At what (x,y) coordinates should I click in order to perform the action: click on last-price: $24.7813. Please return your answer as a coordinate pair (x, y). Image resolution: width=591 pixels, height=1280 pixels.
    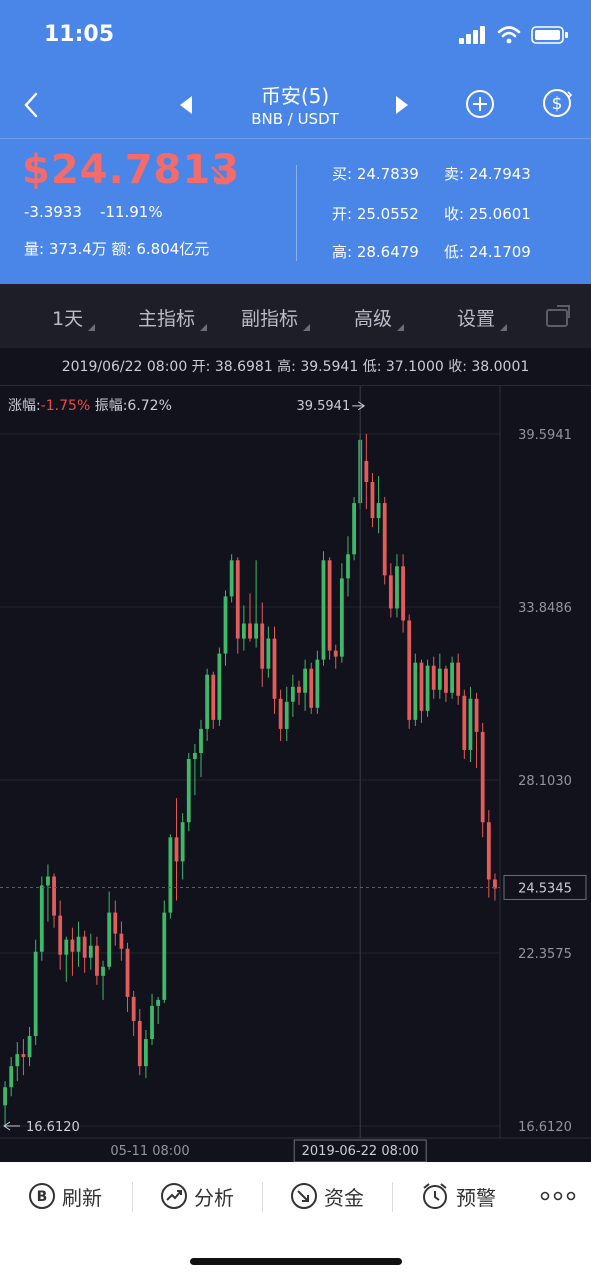
    Looking at the image, I should click on (131, 170).